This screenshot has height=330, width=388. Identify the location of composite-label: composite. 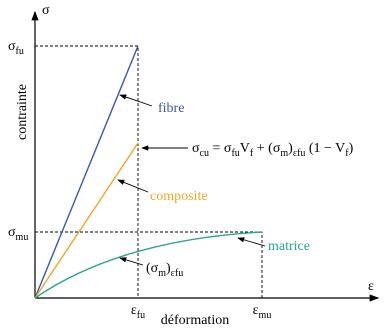
(179, 196).